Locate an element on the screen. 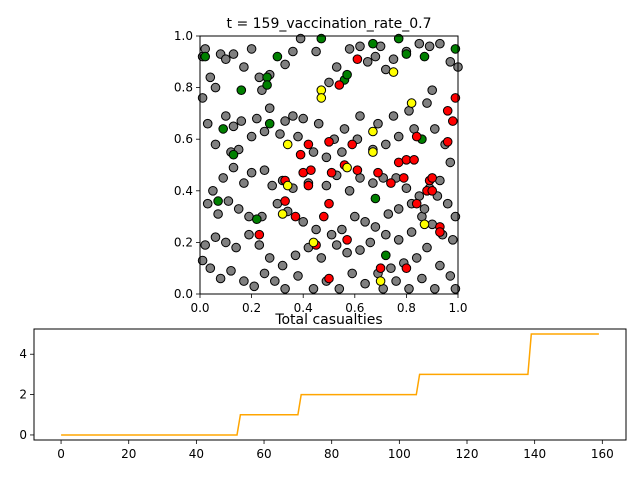  casualties-y-tick-label: 0 is located at coordinates (23, 435).